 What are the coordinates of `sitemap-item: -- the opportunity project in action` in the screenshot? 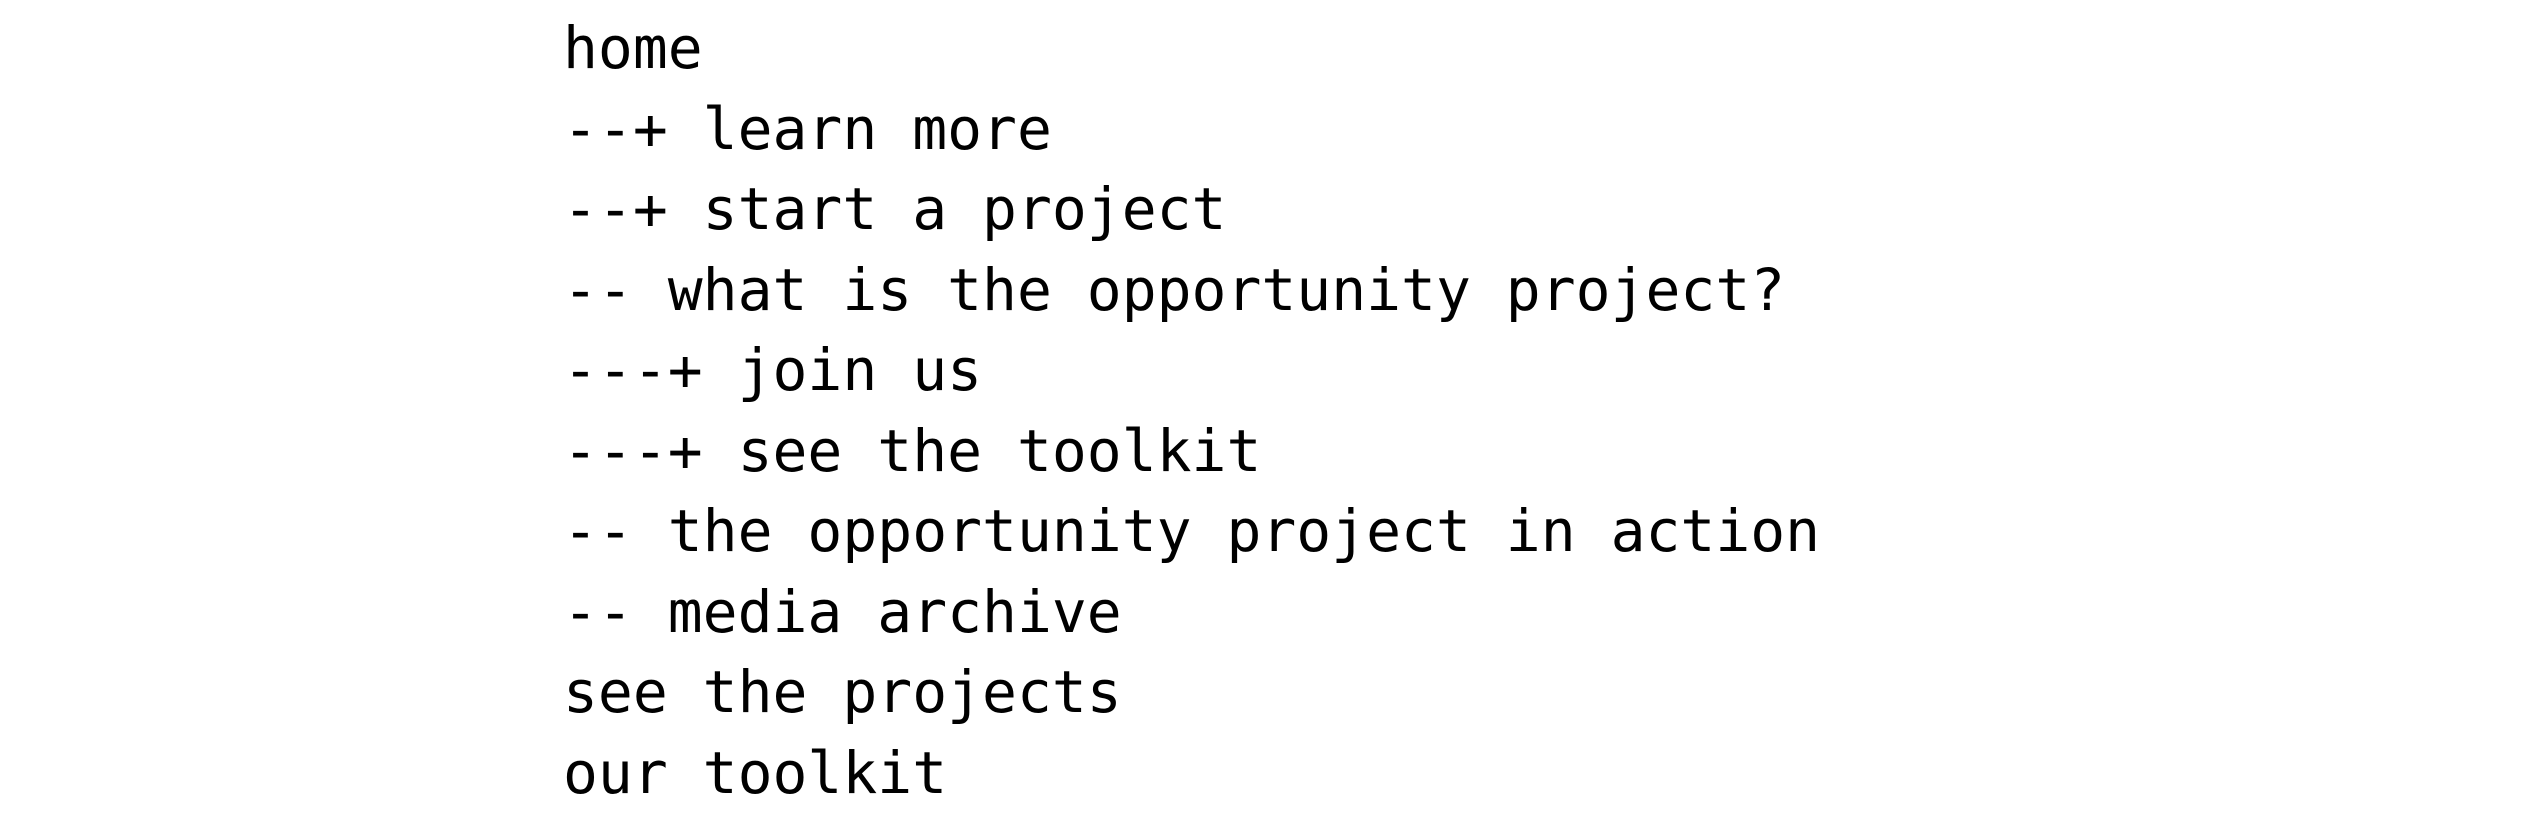 It's located at (1191, 531).